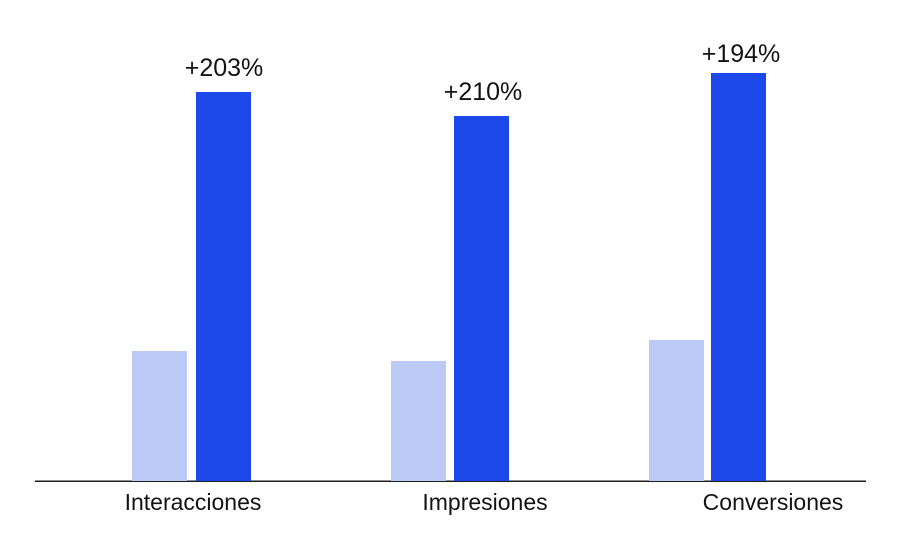 This screenshot has height=557, width=900. What do you see at coordinates (450, 481) in the screenshot?
I see `x-axis-line` at bounding box center [450, 481].